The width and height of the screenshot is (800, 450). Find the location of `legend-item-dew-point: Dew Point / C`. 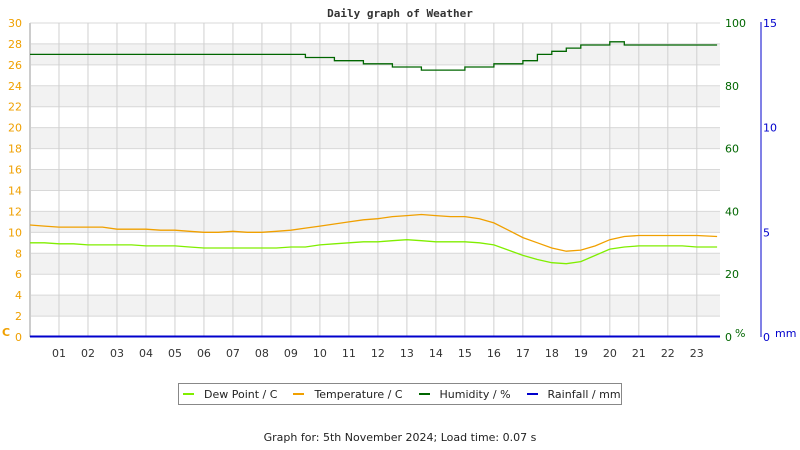

legend-item-dew-point: Dew Point / C is located at coordinates (230, 394).